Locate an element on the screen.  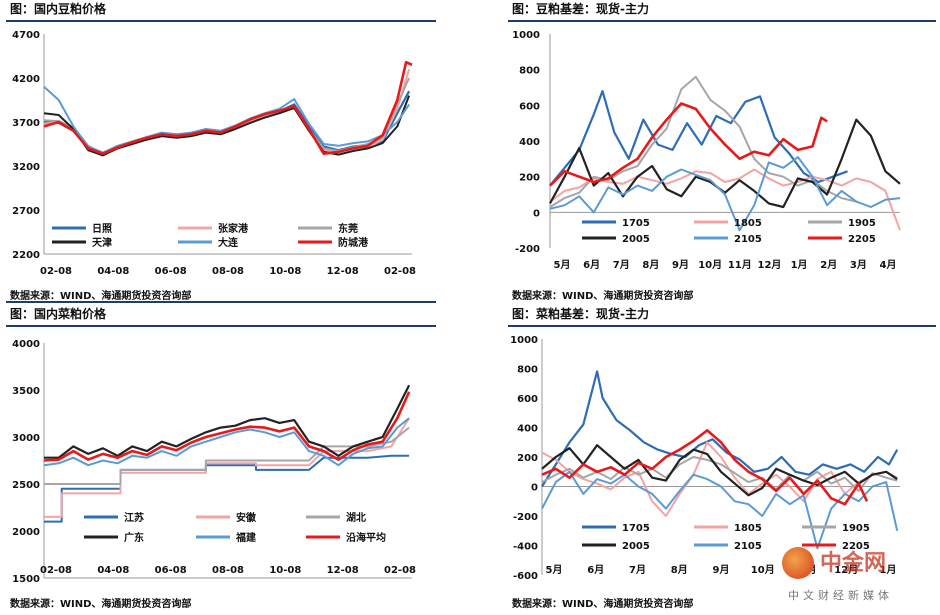
watermark: 中金网 中文财经新媒体 is located at coordinates (857, 575).